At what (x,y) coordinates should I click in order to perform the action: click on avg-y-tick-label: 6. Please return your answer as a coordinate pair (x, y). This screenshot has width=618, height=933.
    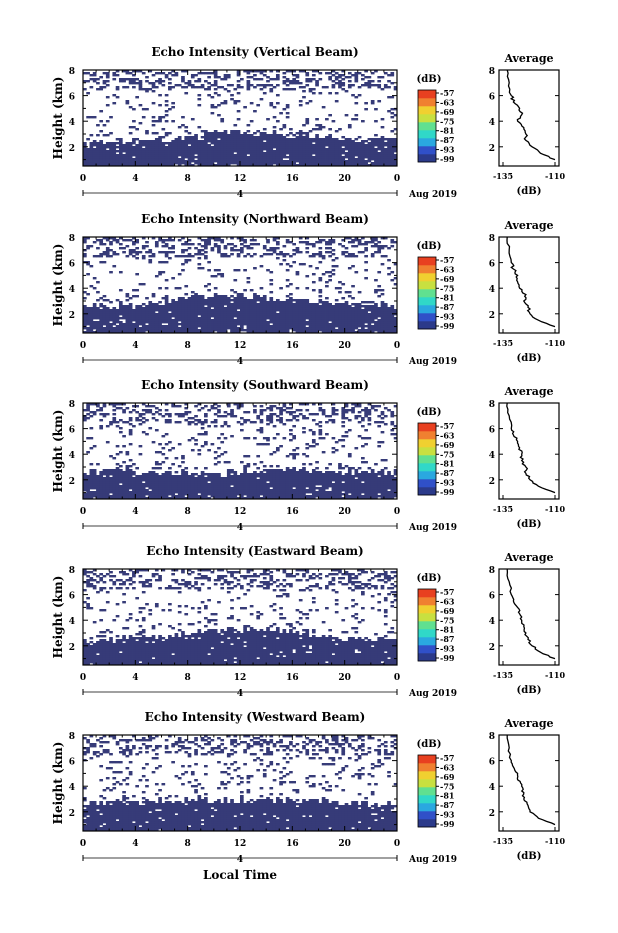
    Looking at the image, I should click on (492, 98).